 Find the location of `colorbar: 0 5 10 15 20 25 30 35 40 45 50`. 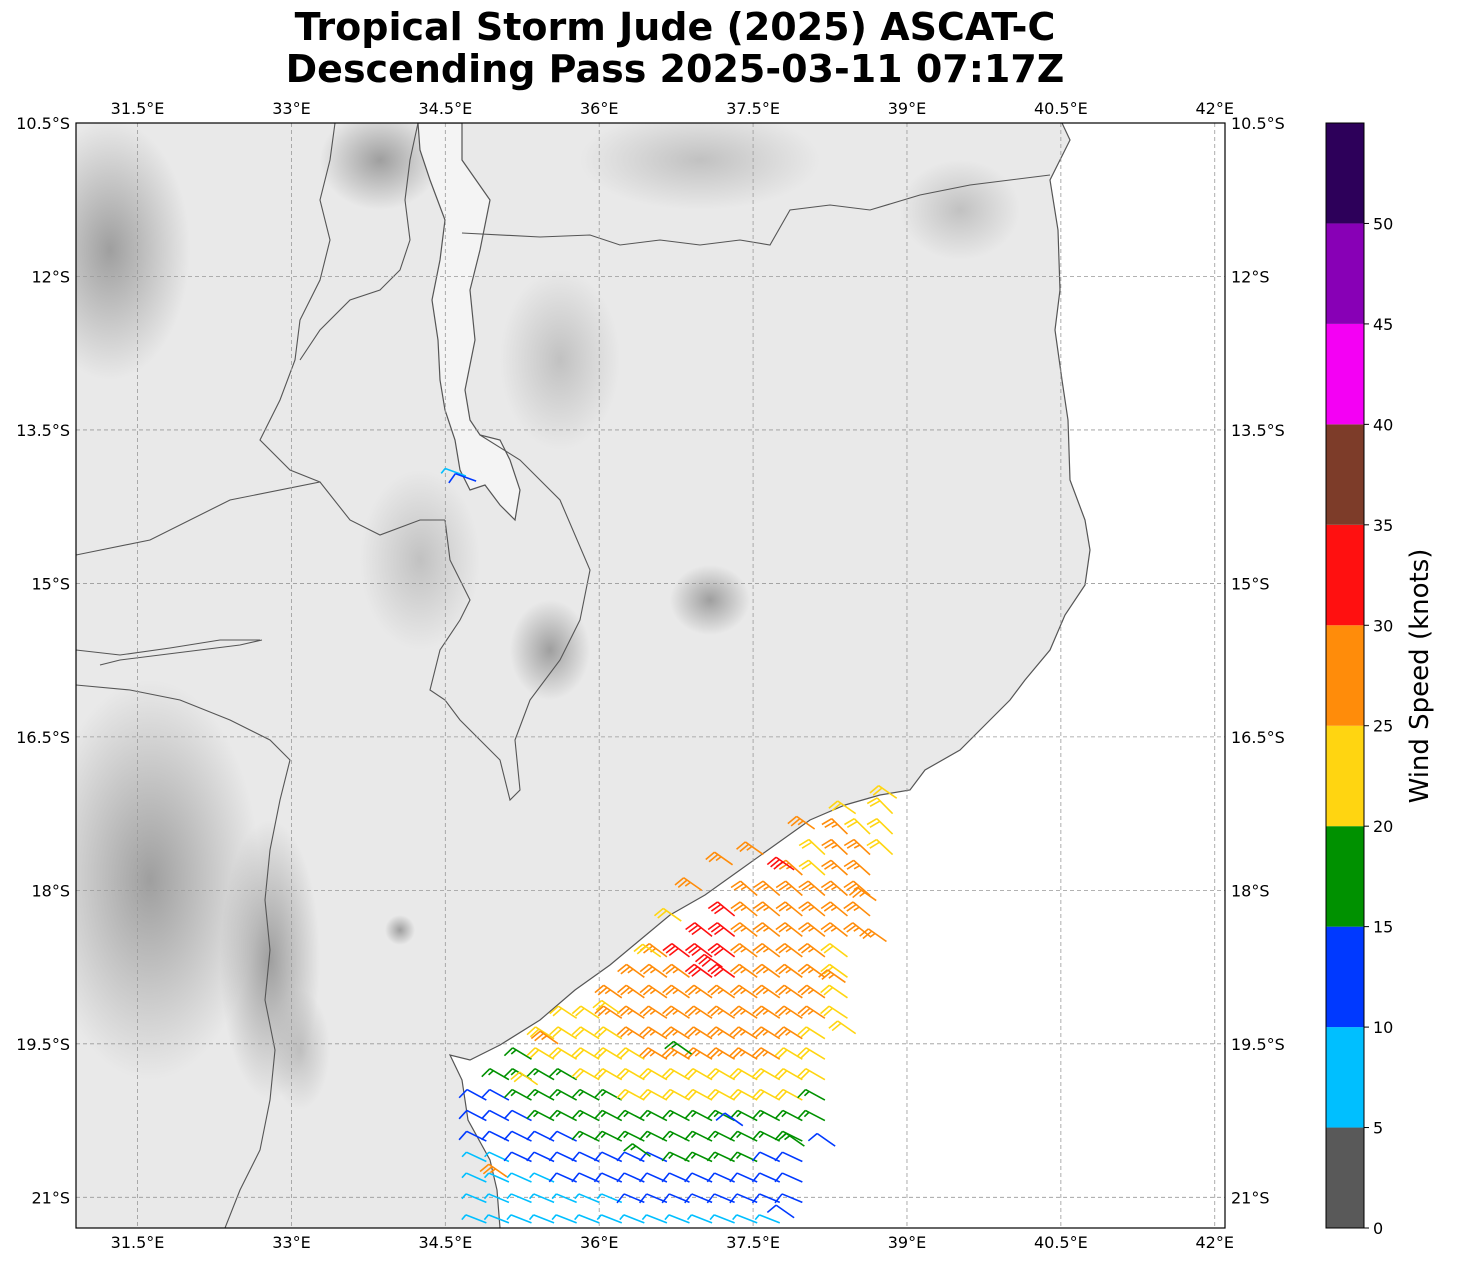

colorbar: 0 5 10 15 20 25 30 35 40 45 50 is located at coordinates (1359, 680).